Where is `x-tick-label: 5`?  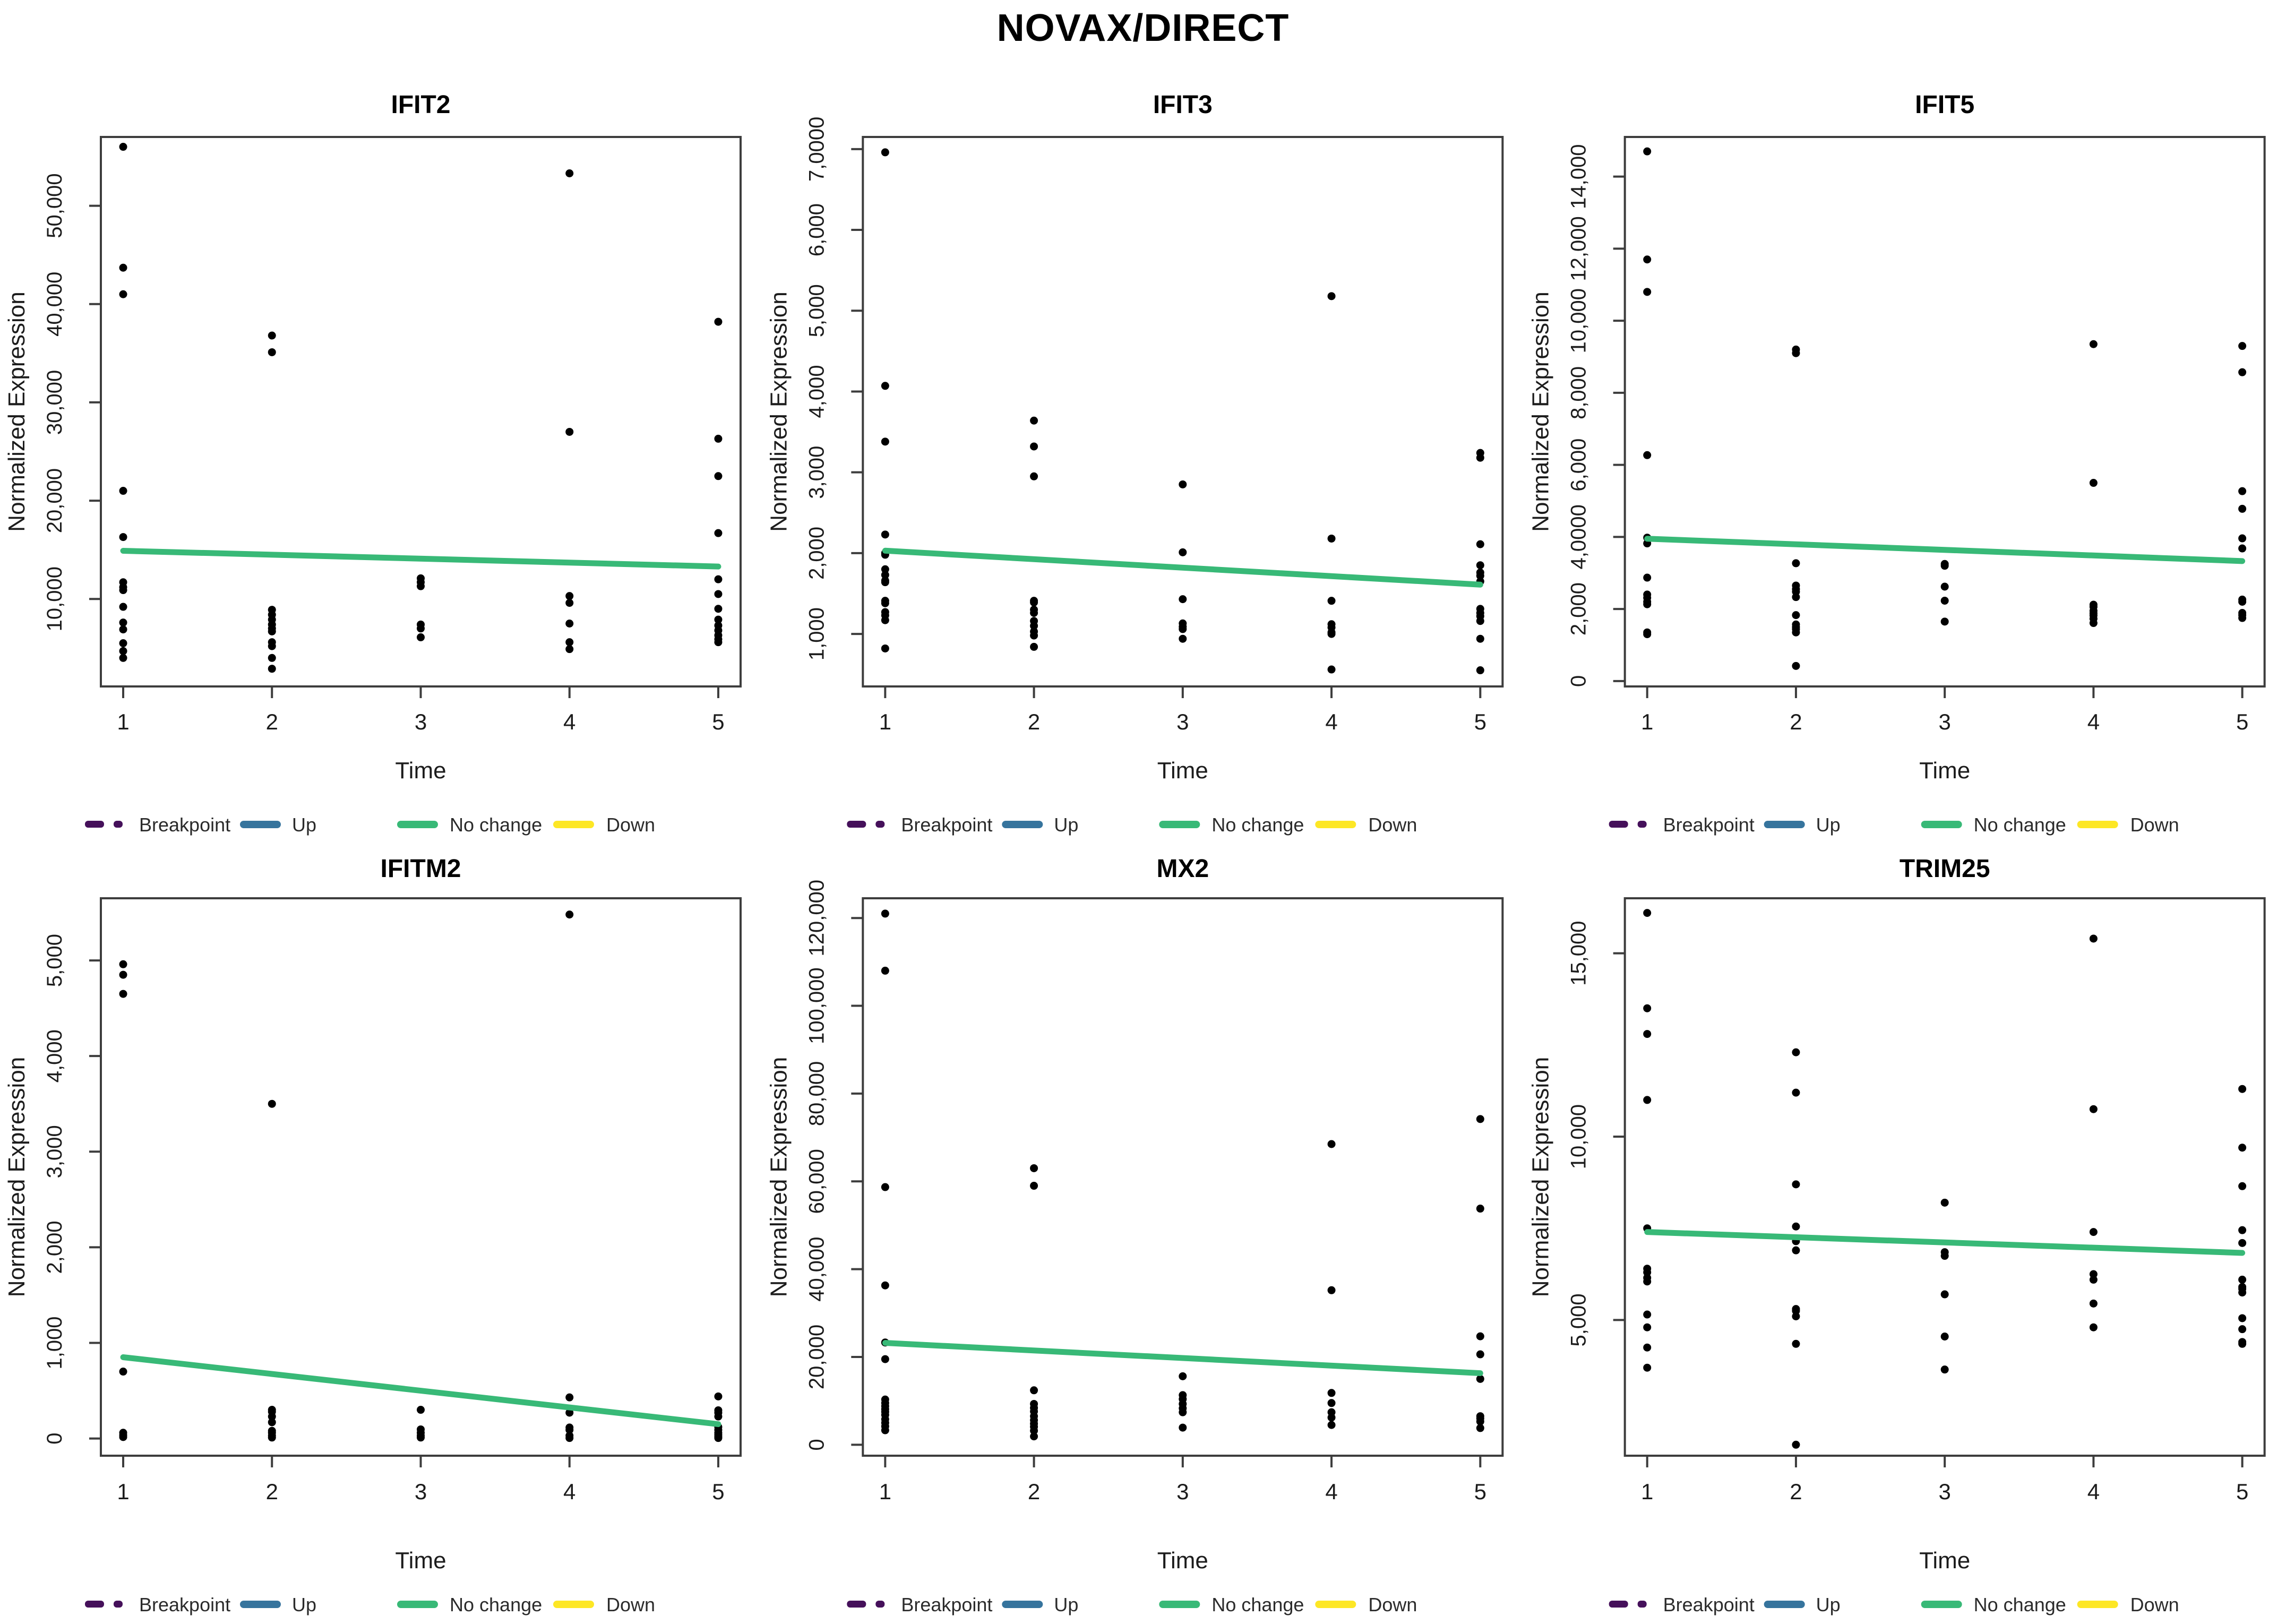 x-tick-label: 5 is located at coordinates (718, 721).